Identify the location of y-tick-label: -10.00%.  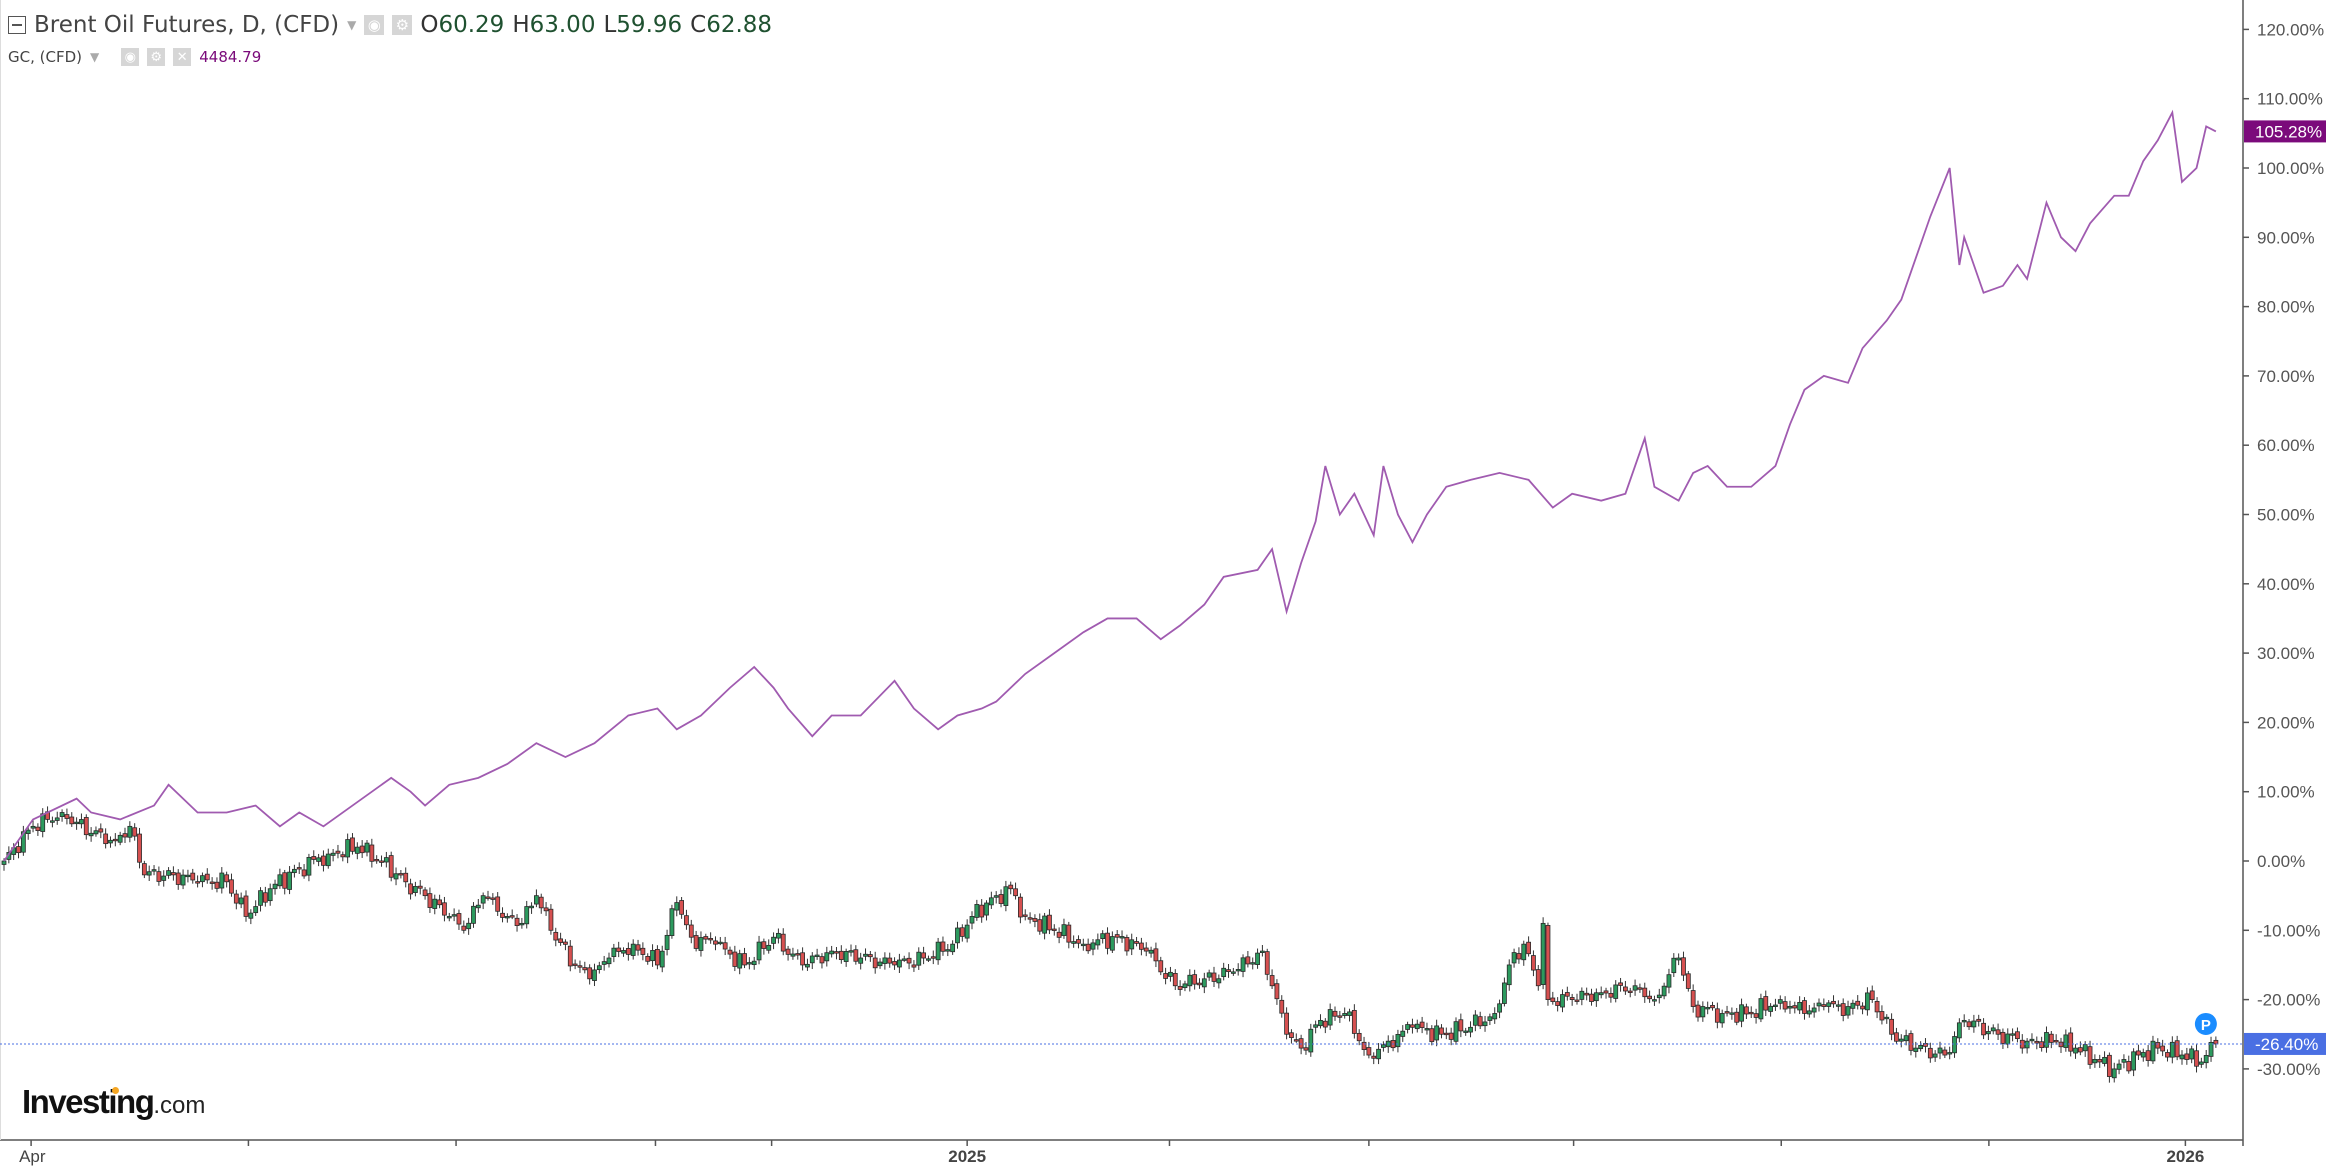
(2288, 930).